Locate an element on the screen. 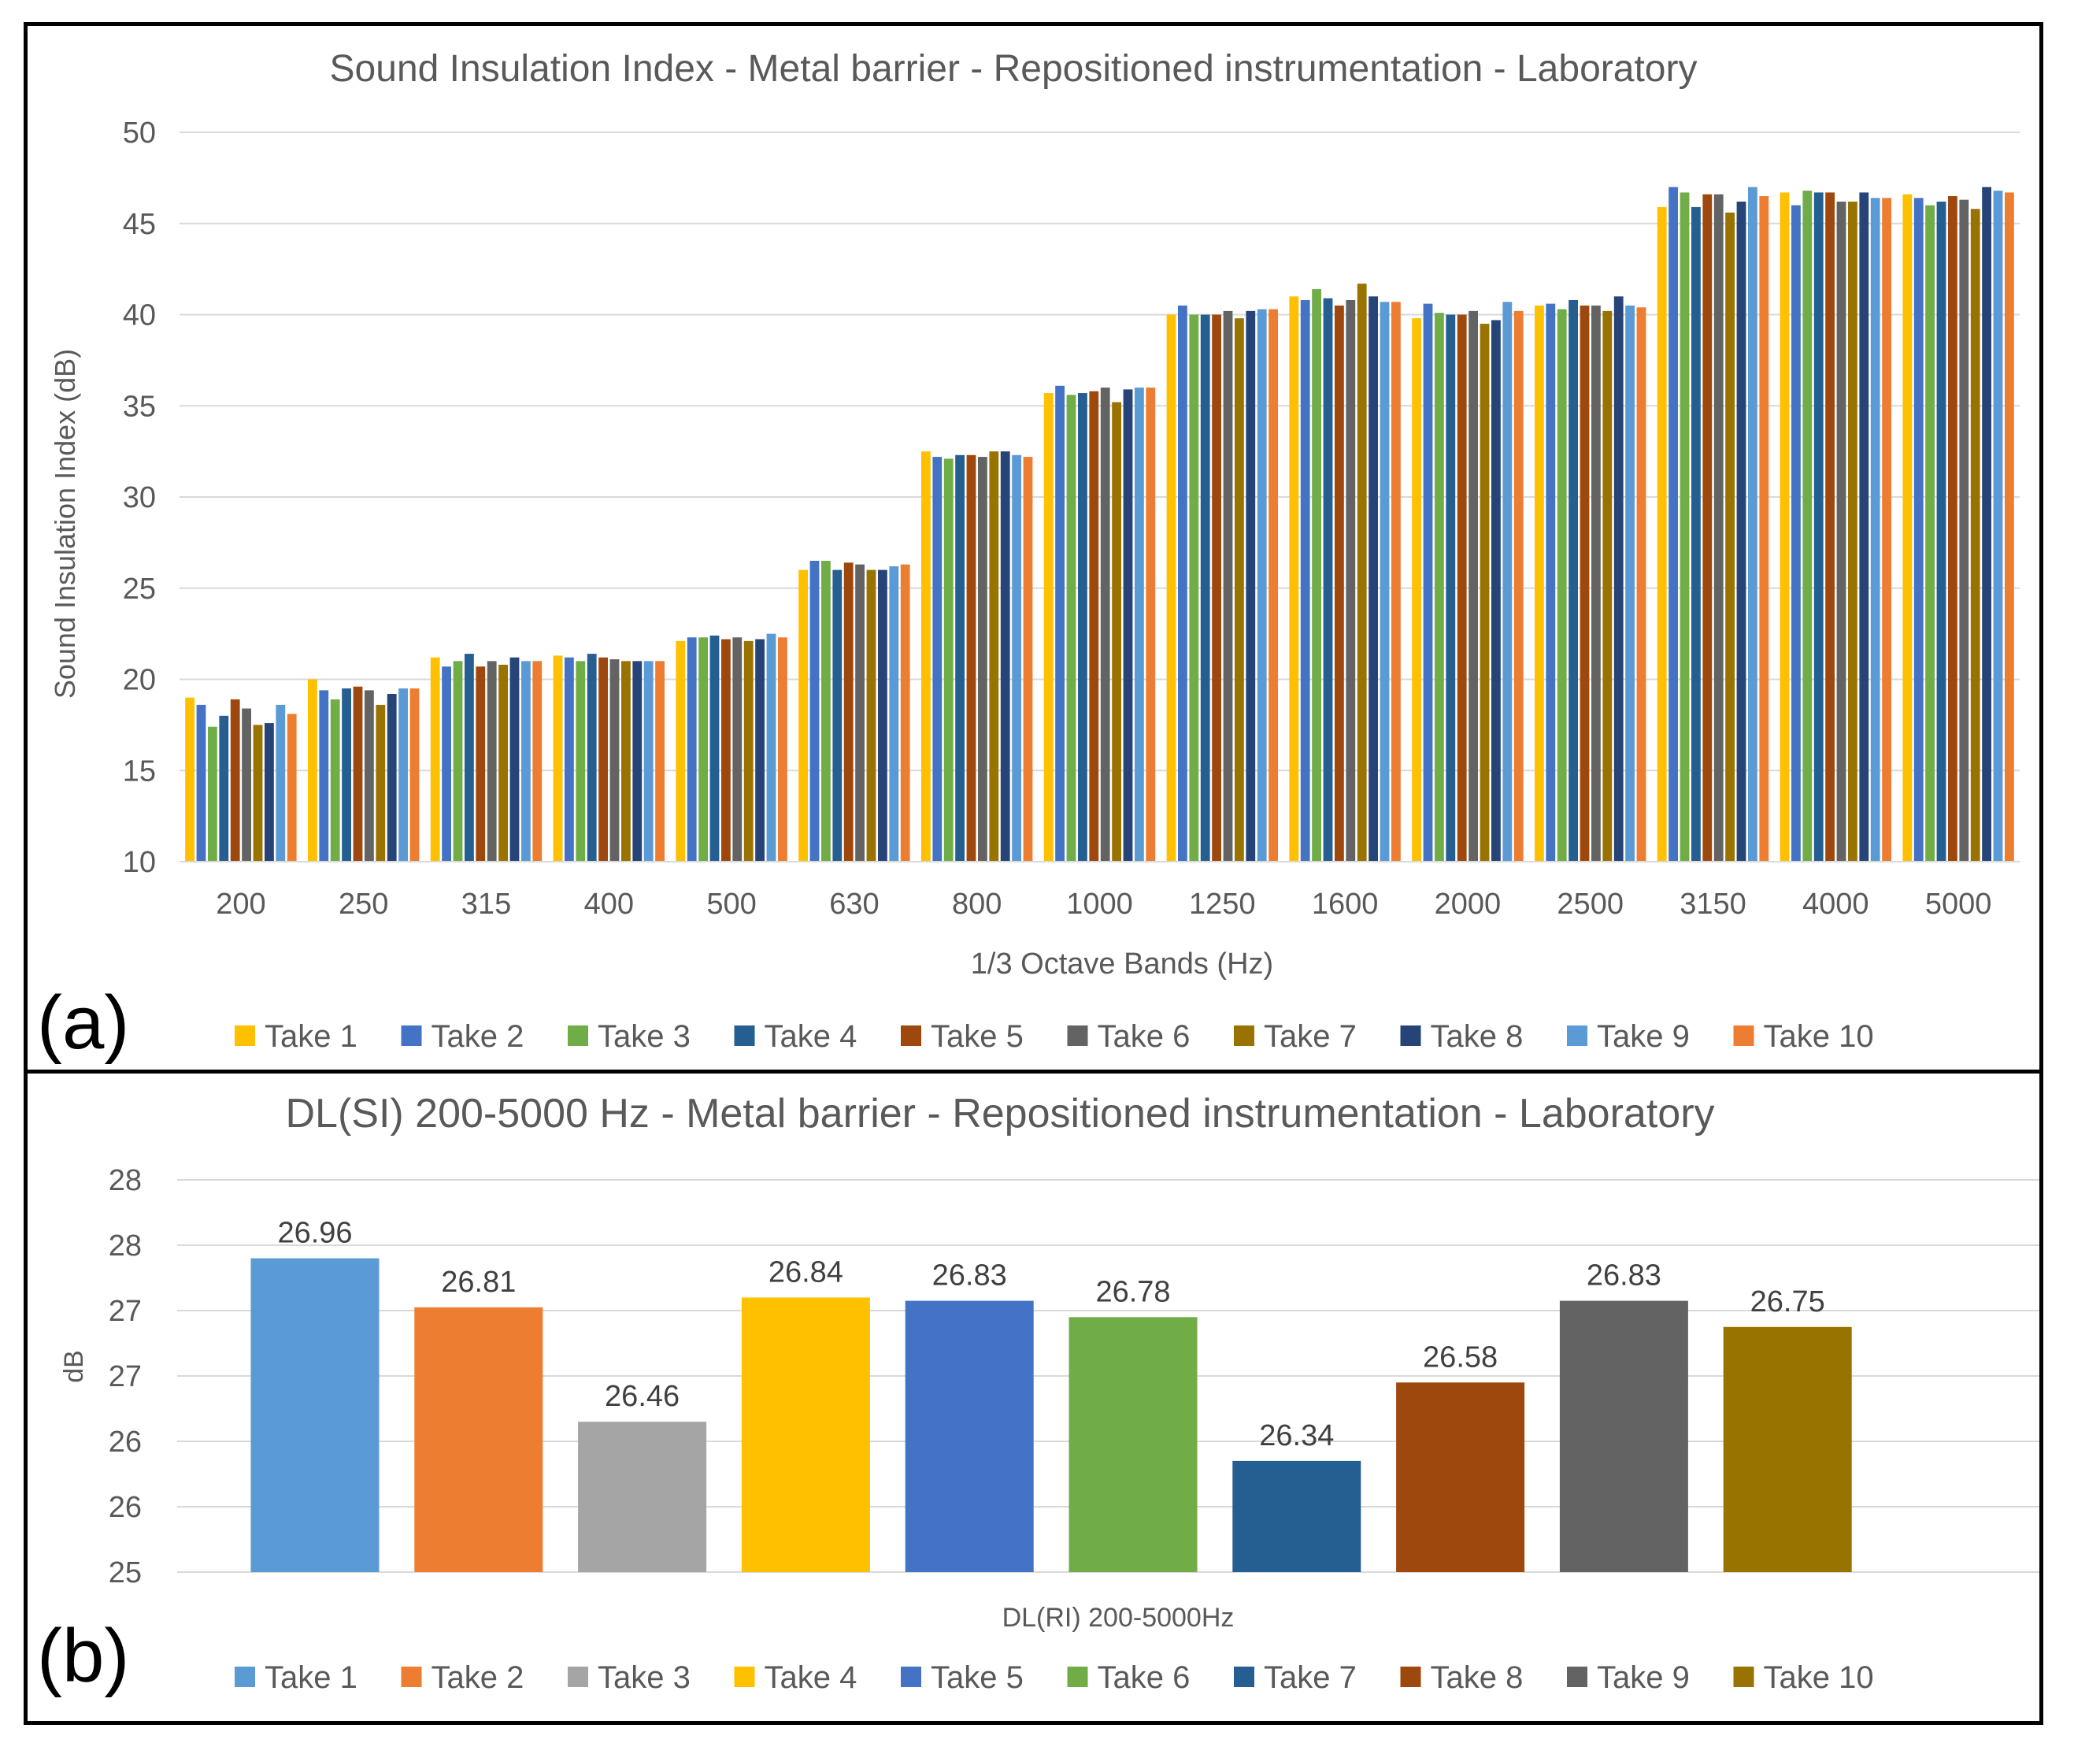 This screenshot has height=1743, width=2100. chart-a-legend-label-6: Take 6 is located at coordinates (1145, 1036).